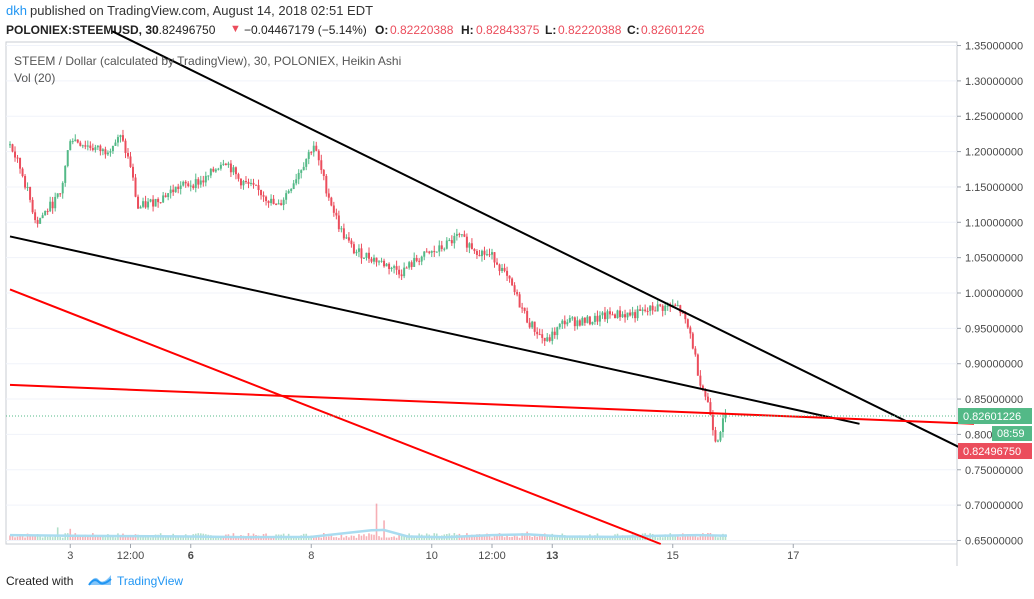 The width and height of the screenshot is (1034, 599). I want to click on tradingview-brand-link: TradingView, so click(150, 581).